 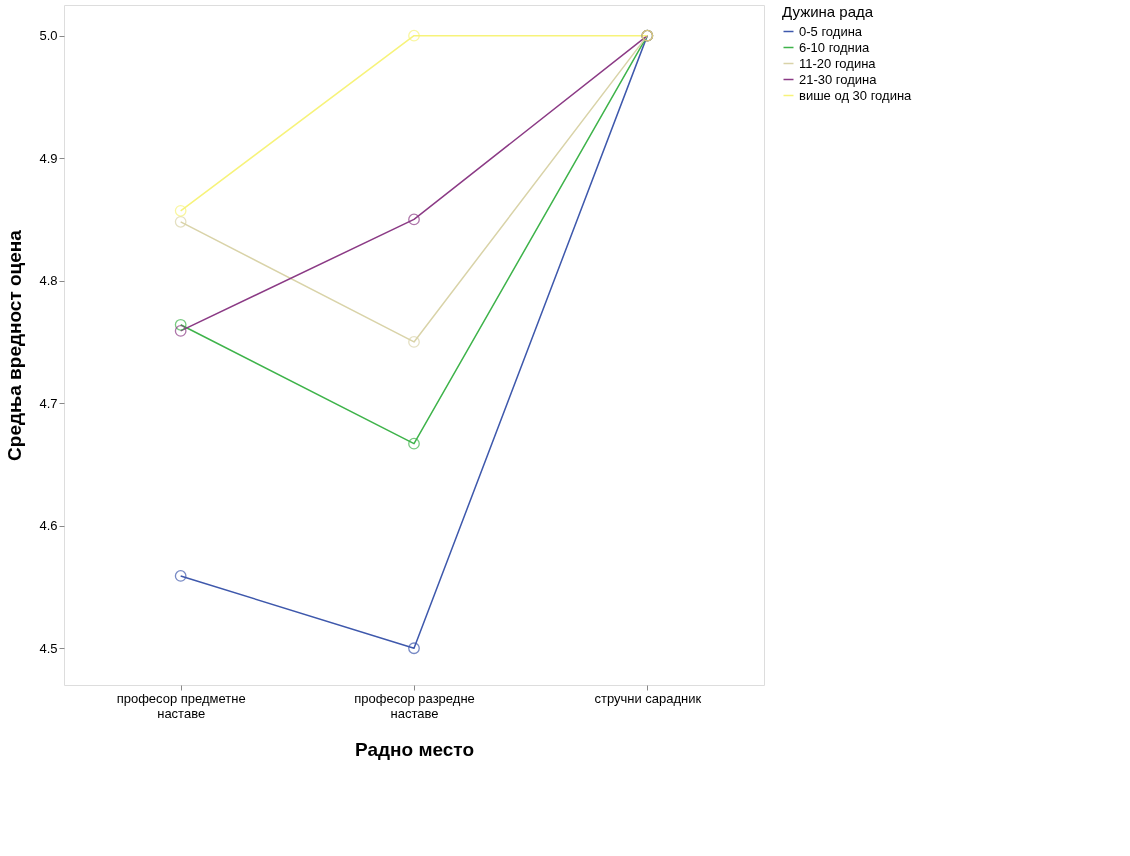 I want to click on y-axis-title: Средња вредност оцена, so click(x=15, y=345).